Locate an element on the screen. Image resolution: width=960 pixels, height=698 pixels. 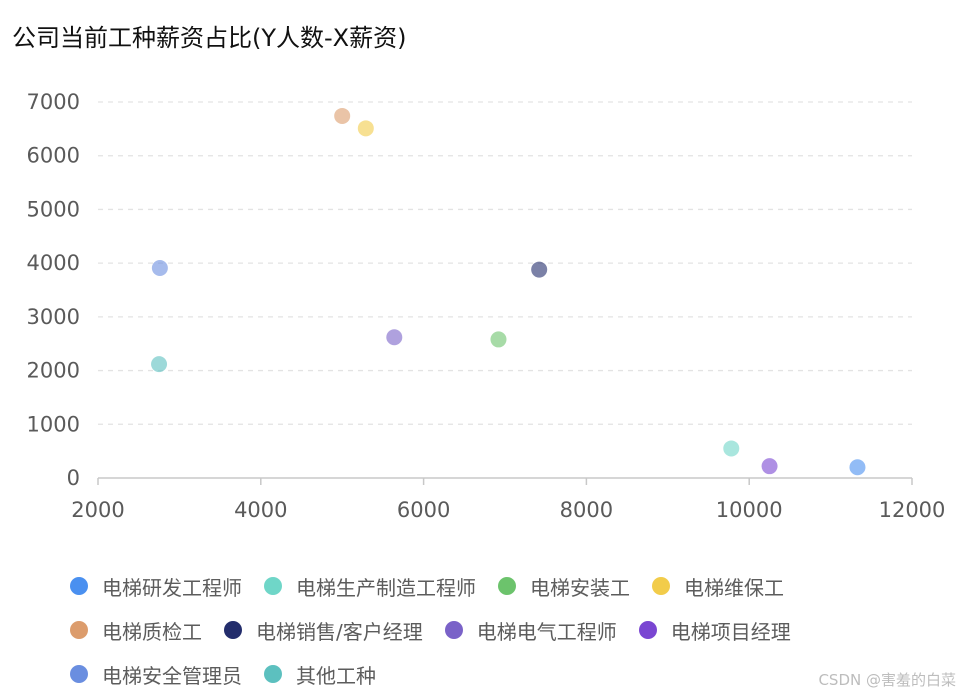
y-tick-label: 1000 is located at coordinates (53, 424).